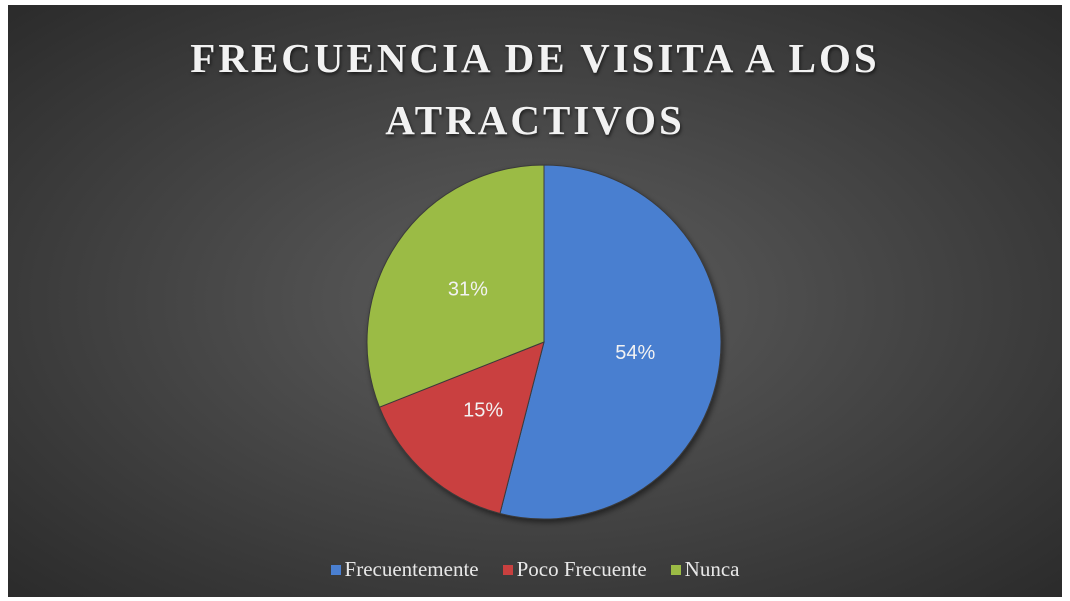 This screenshot has height=601, width=1070. Describe the element at coordinates (581, 569) in the screenshot. I see `legend-label: Poco Frecuente` at that location.